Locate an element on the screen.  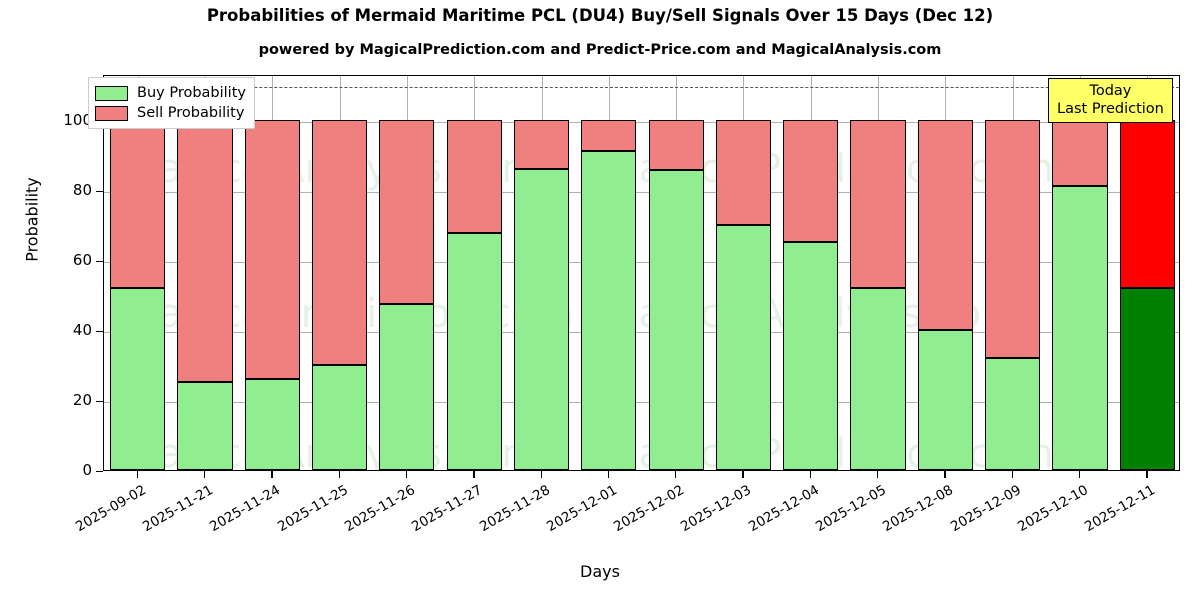
chart-legend: Buy Probability Sell Probability is located at coordinates (171, 103).